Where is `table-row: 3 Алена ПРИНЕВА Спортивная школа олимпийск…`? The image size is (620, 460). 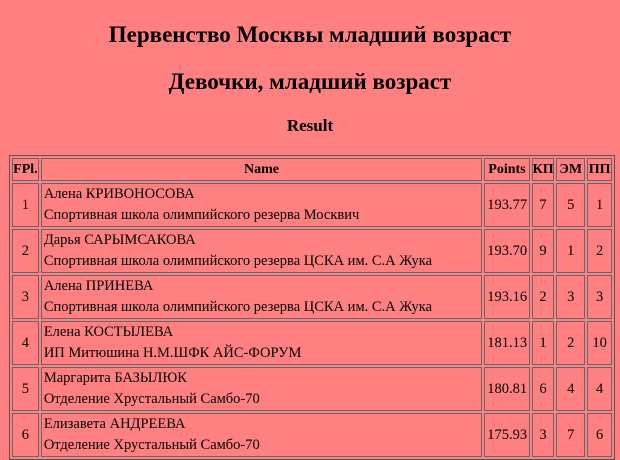
table-row: 3 Алена ПРИНЕВА Спортивная школа олимпийск… is located at coordinates (312, 297).